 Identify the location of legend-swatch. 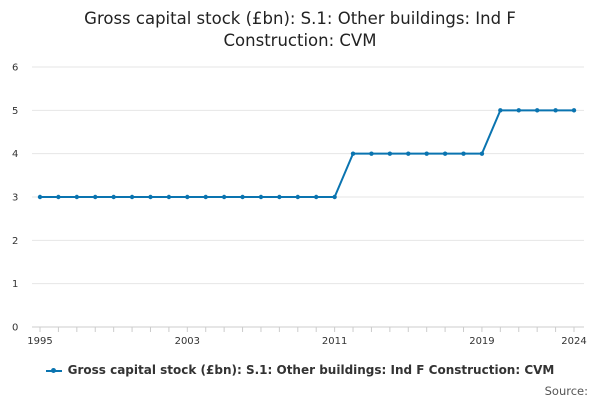
(53, 370).